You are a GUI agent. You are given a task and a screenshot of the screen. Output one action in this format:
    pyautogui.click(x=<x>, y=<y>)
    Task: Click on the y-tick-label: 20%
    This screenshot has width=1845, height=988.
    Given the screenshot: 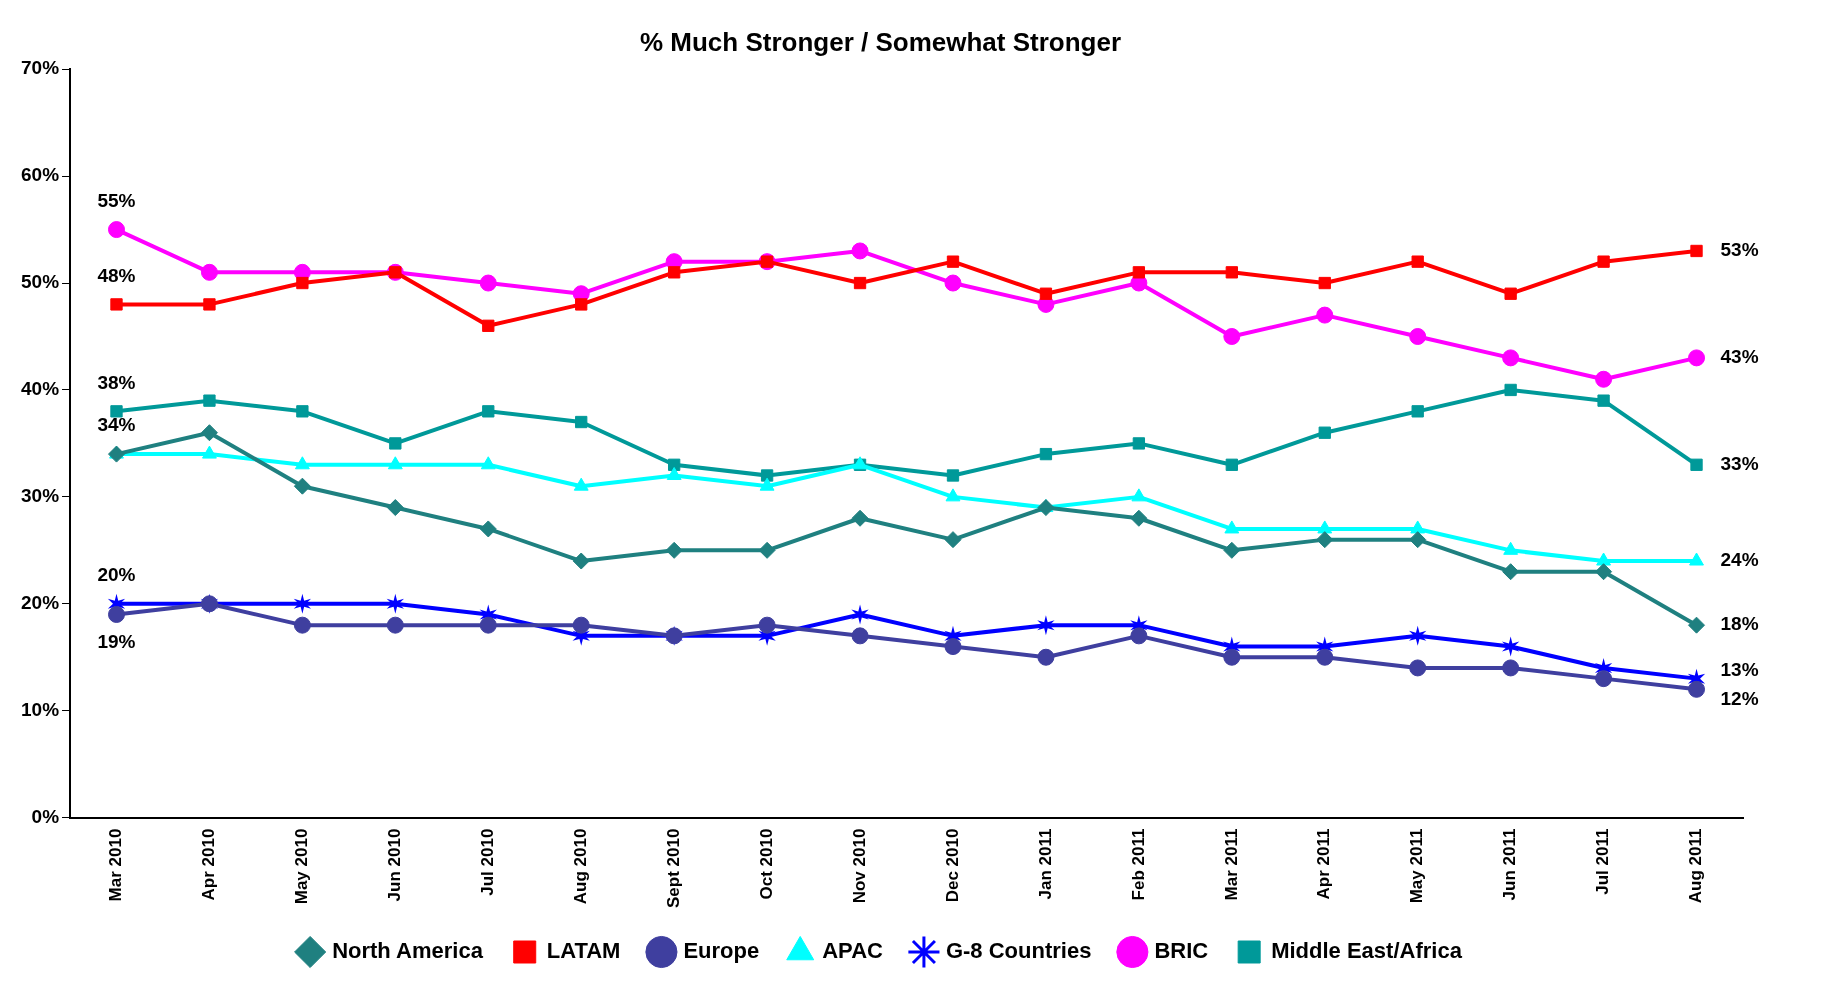 What is the action you would take?
    pyautogui.click(x=40, y=603)
    